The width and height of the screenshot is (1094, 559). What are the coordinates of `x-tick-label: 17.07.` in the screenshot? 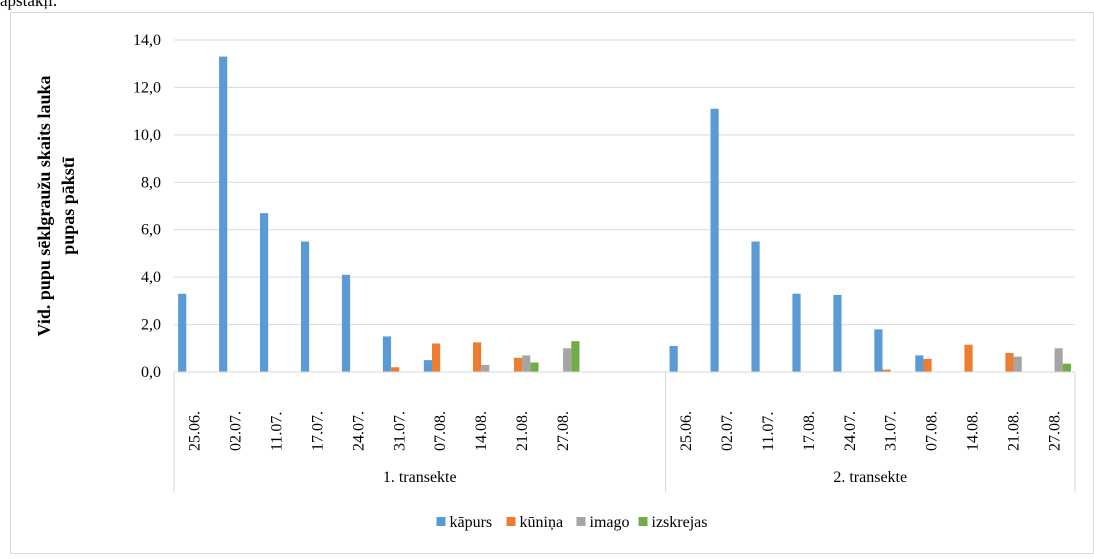 It's located at (317, 431).